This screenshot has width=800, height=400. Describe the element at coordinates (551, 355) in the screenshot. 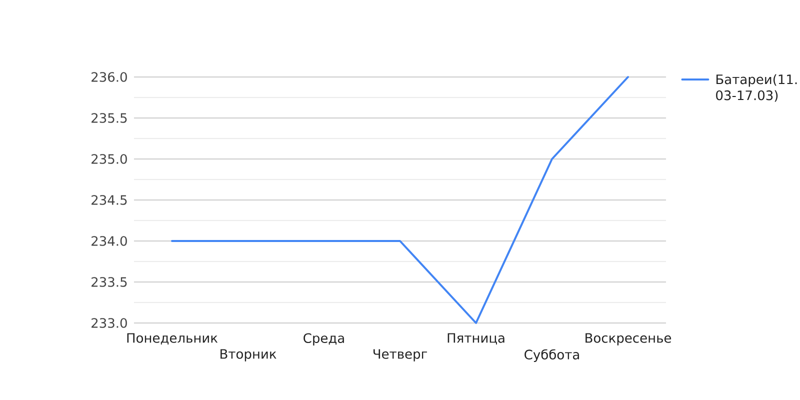

I see `x-tick-label: Суббота` at that location.